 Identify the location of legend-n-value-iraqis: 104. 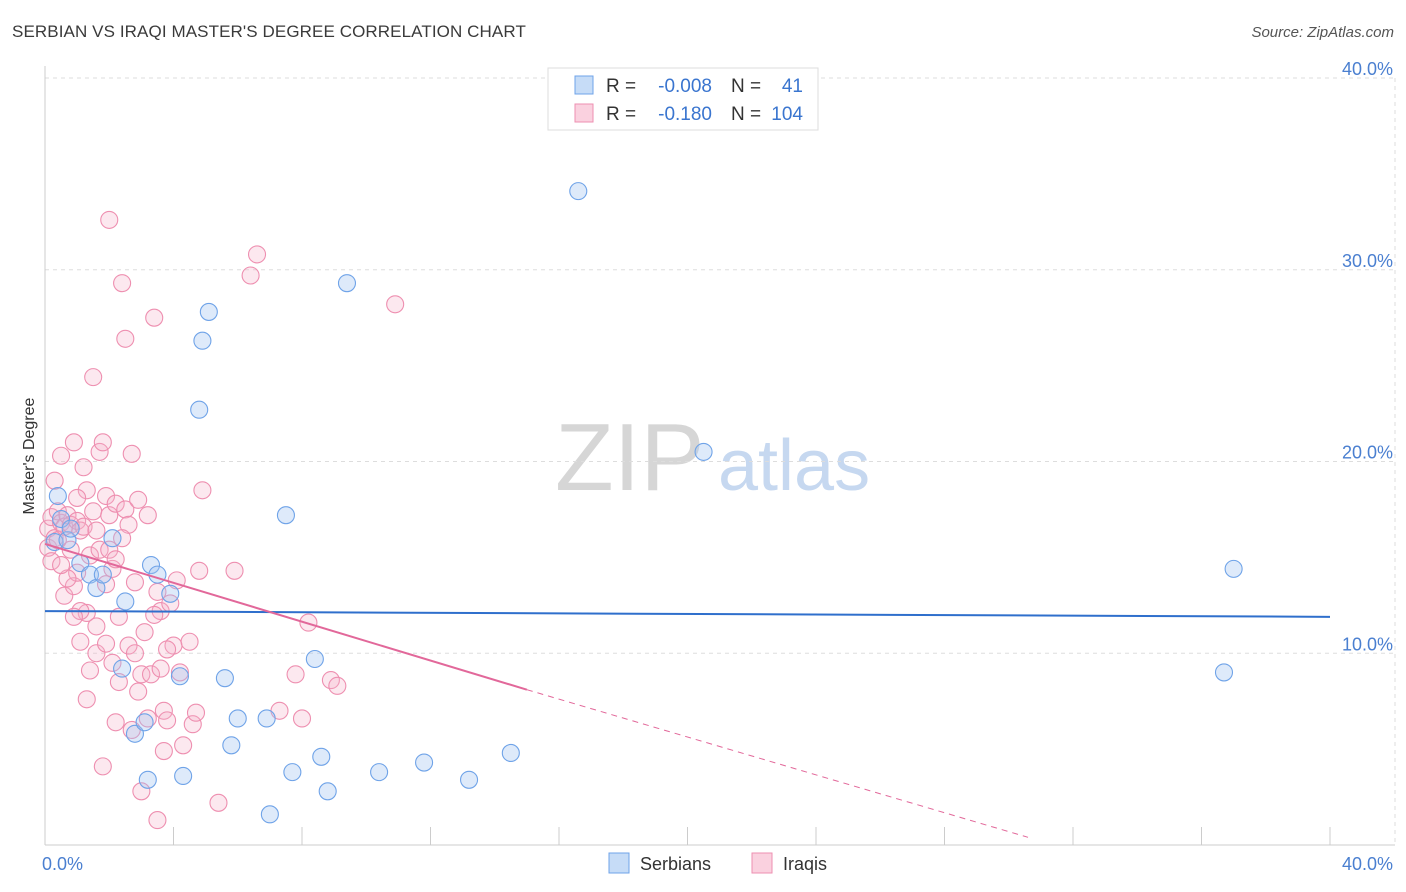
(787, 114).